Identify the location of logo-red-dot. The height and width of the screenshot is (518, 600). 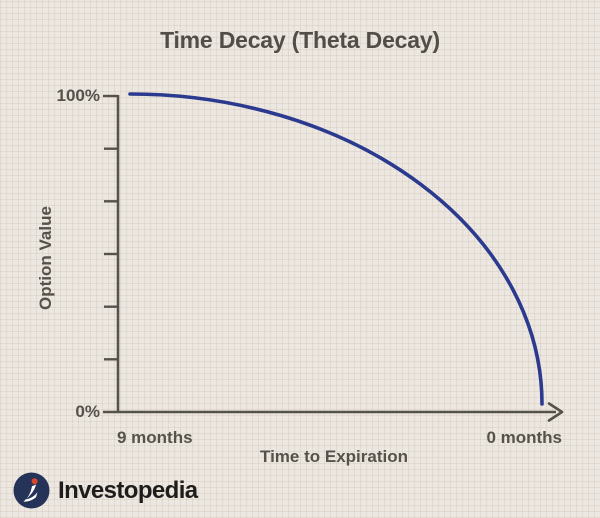
(34, 481).